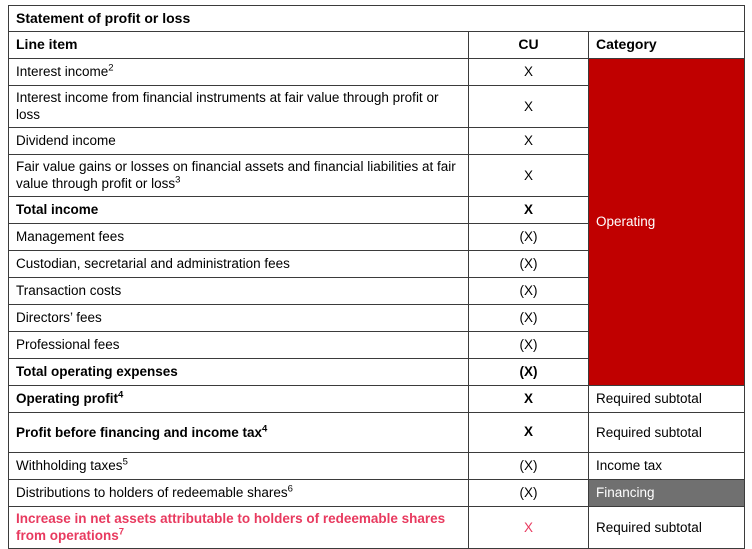 This screenshot has height=549, width=752. What do you see at coordinates (62, 71) in the screenshot?
I see `line-item-text: Interest income` at bounding box center [62, 71].